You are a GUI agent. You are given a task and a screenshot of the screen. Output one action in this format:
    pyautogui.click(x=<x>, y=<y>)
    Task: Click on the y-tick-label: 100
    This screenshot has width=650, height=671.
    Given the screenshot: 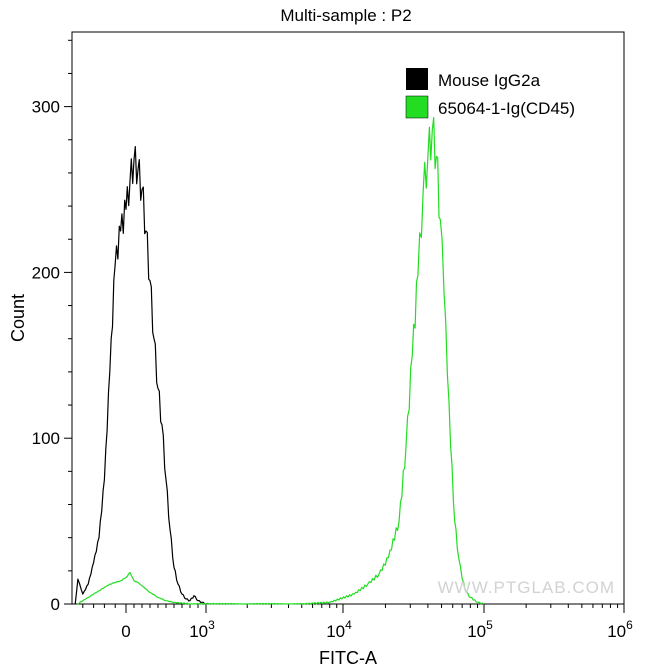 What is the action you would take?
    pyautogui.click(x=46, y=438)
    